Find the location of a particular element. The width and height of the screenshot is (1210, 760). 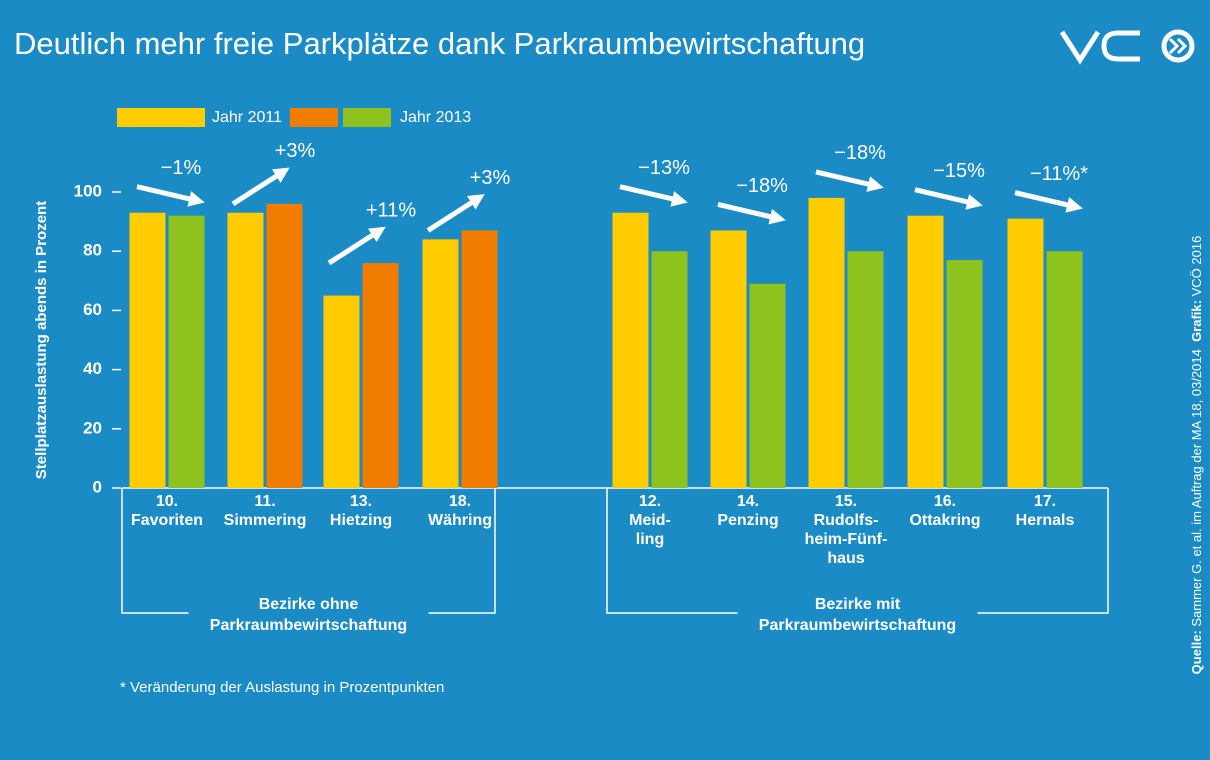

y-tick-label: 20 is located at coordinates (92, 427).